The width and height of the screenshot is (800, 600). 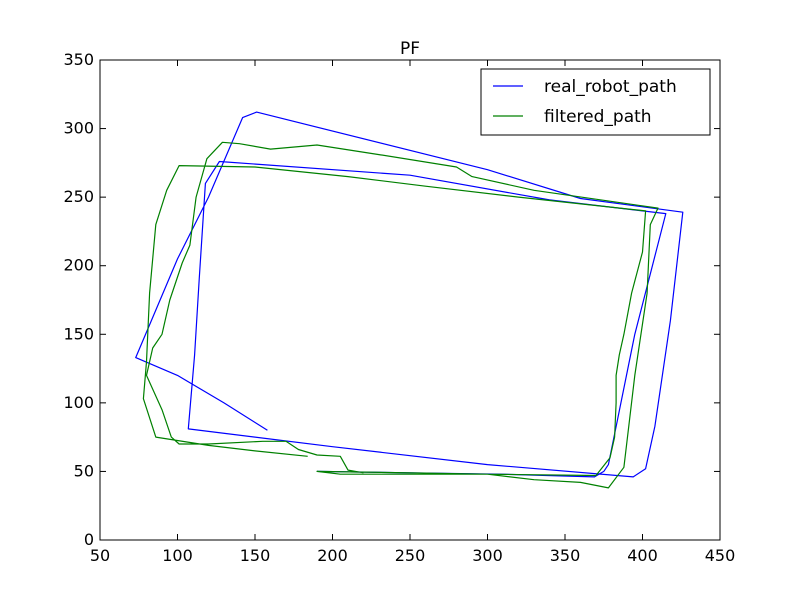 I want to click on x-tick-label: 250, so click(x=410, y=555).